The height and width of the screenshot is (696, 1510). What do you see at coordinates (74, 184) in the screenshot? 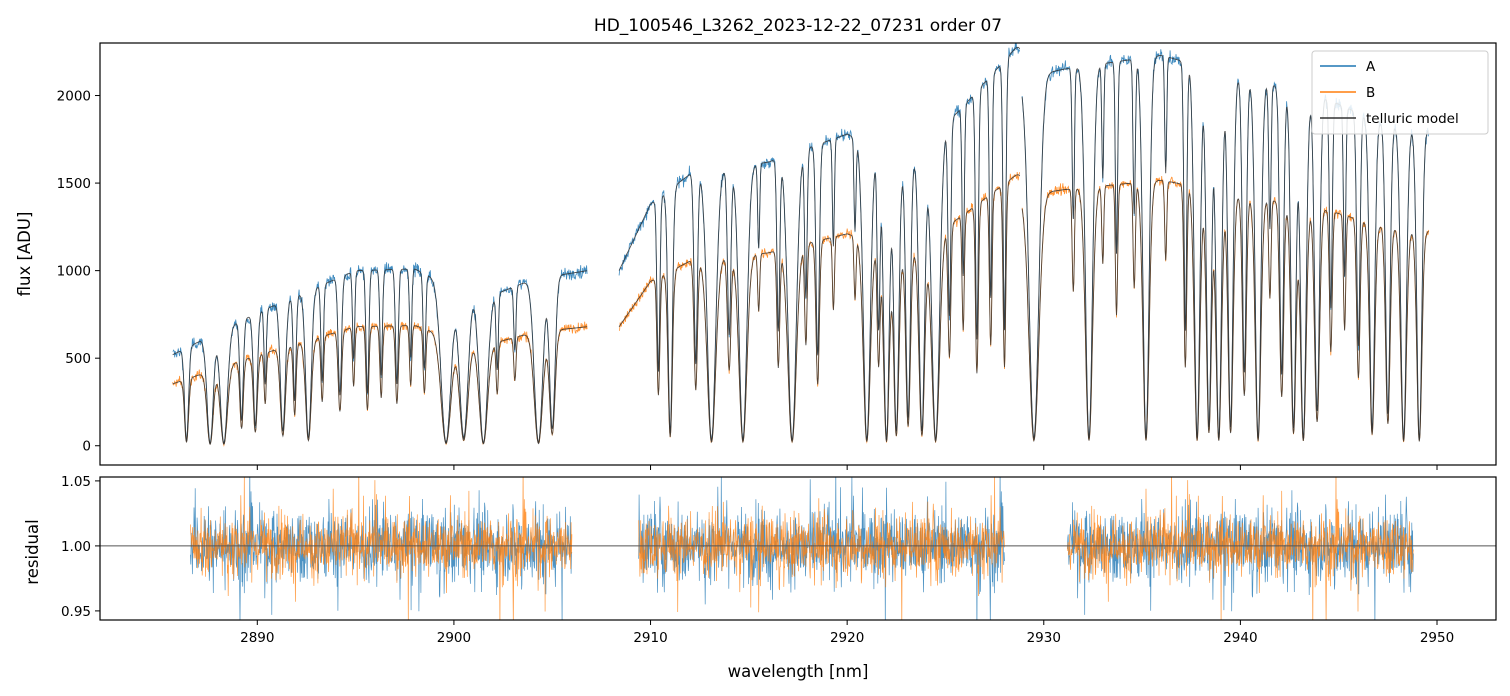
I see `y-tick-label: 1500` at bounding box center [74, 184].